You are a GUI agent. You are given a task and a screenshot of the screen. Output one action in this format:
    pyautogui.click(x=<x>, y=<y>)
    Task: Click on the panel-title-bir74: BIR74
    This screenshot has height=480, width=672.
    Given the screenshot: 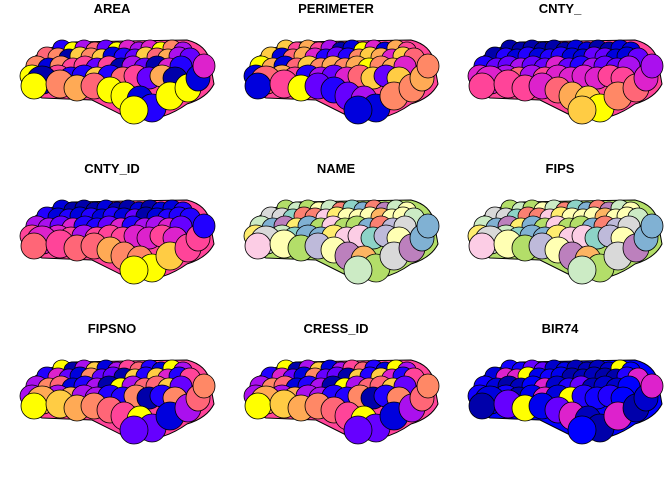 What is the action you would take?
    pyautogui.click(x=560, y=328)
    